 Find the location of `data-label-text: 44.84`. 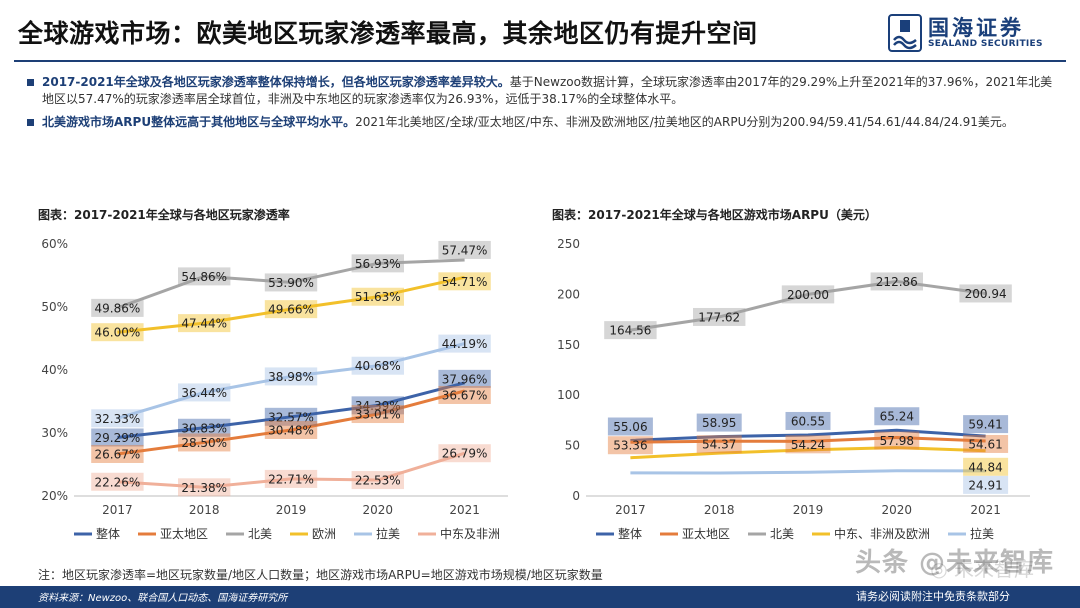

data-label-text: 44.84 is located at coordinates (985, 467).